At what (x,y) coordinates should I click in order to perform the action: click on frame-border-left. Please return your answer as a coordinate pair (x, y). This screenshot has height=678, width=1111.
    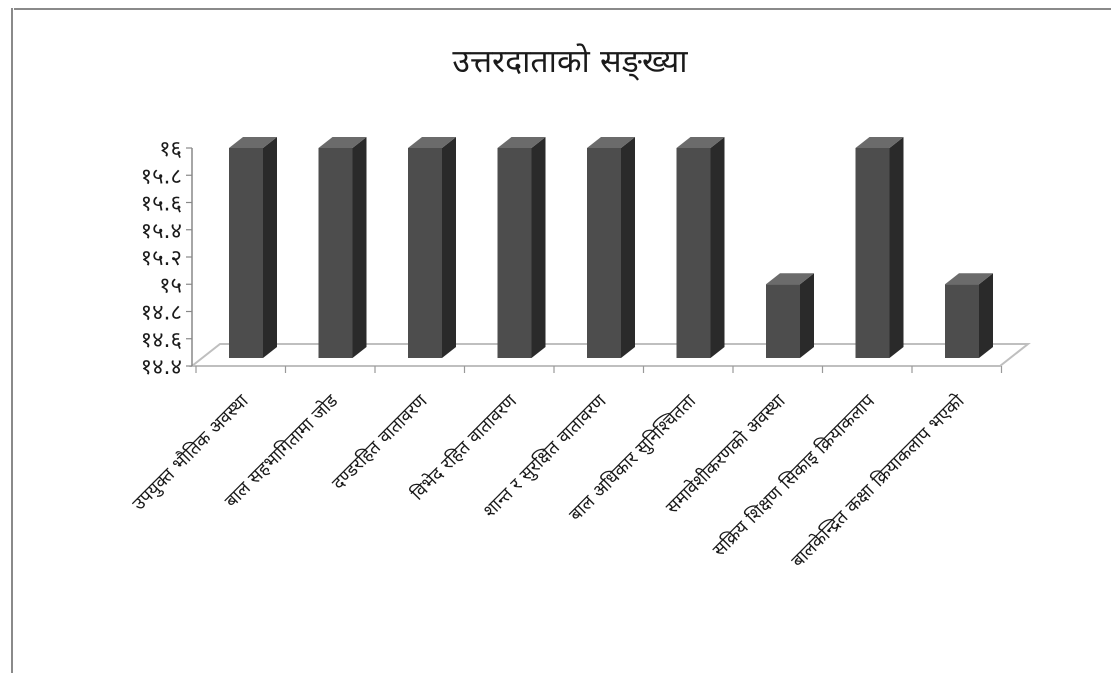
    Looking at the image, I should click on (12, 340).